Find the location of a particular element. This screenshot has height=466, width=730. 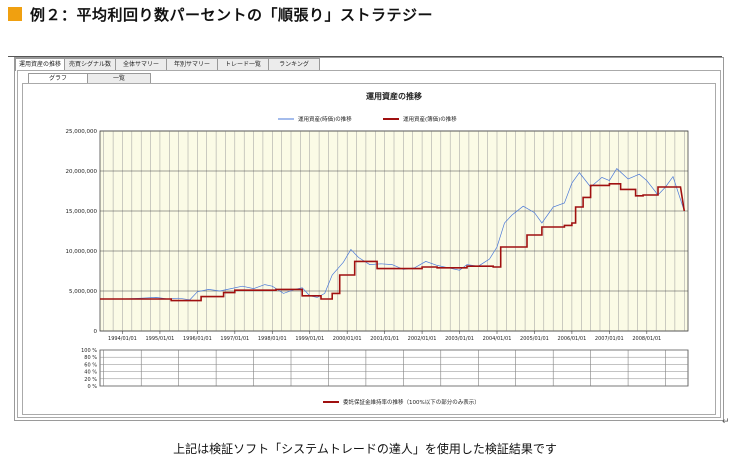

x-tick-label: 2001/01/01 is located at coordinates (384, 339).